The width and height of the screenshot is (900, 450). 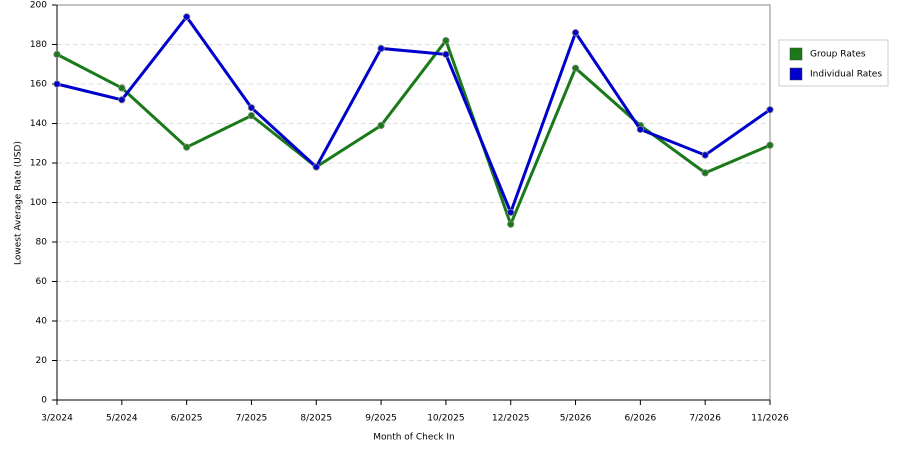 What do you see at coordinates (38, 164) in the screenshot?
I see `y-tick-label: 120` at bounding box center [38, 164].